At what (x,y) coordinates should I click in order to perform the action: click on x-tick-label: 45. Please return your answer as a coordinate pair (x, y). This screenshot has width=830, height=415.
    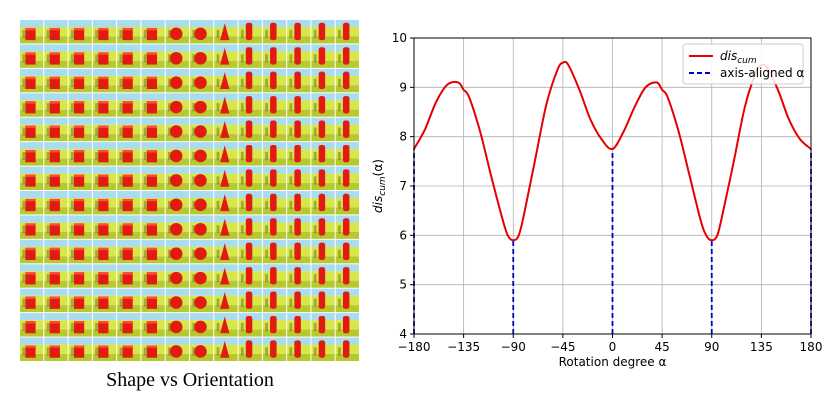
    Looking at the image, I should click on (661, 347).